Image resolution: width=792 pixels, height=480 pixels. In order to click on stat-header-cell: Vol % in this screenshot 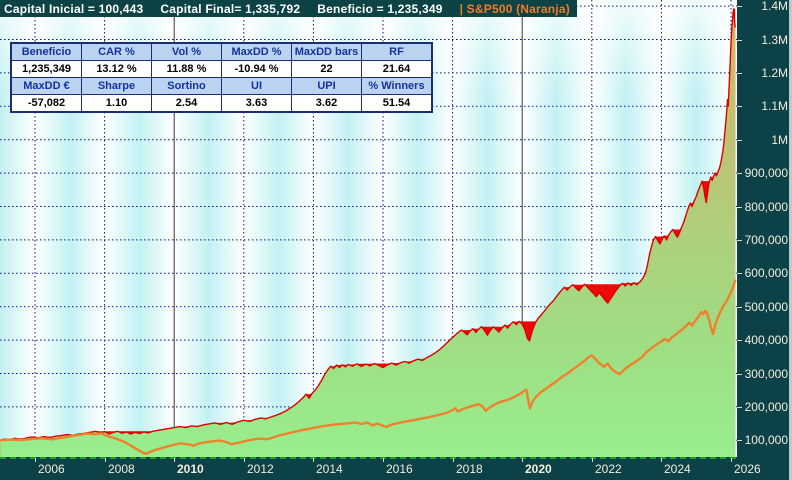, I will do `click(186, 51)`.